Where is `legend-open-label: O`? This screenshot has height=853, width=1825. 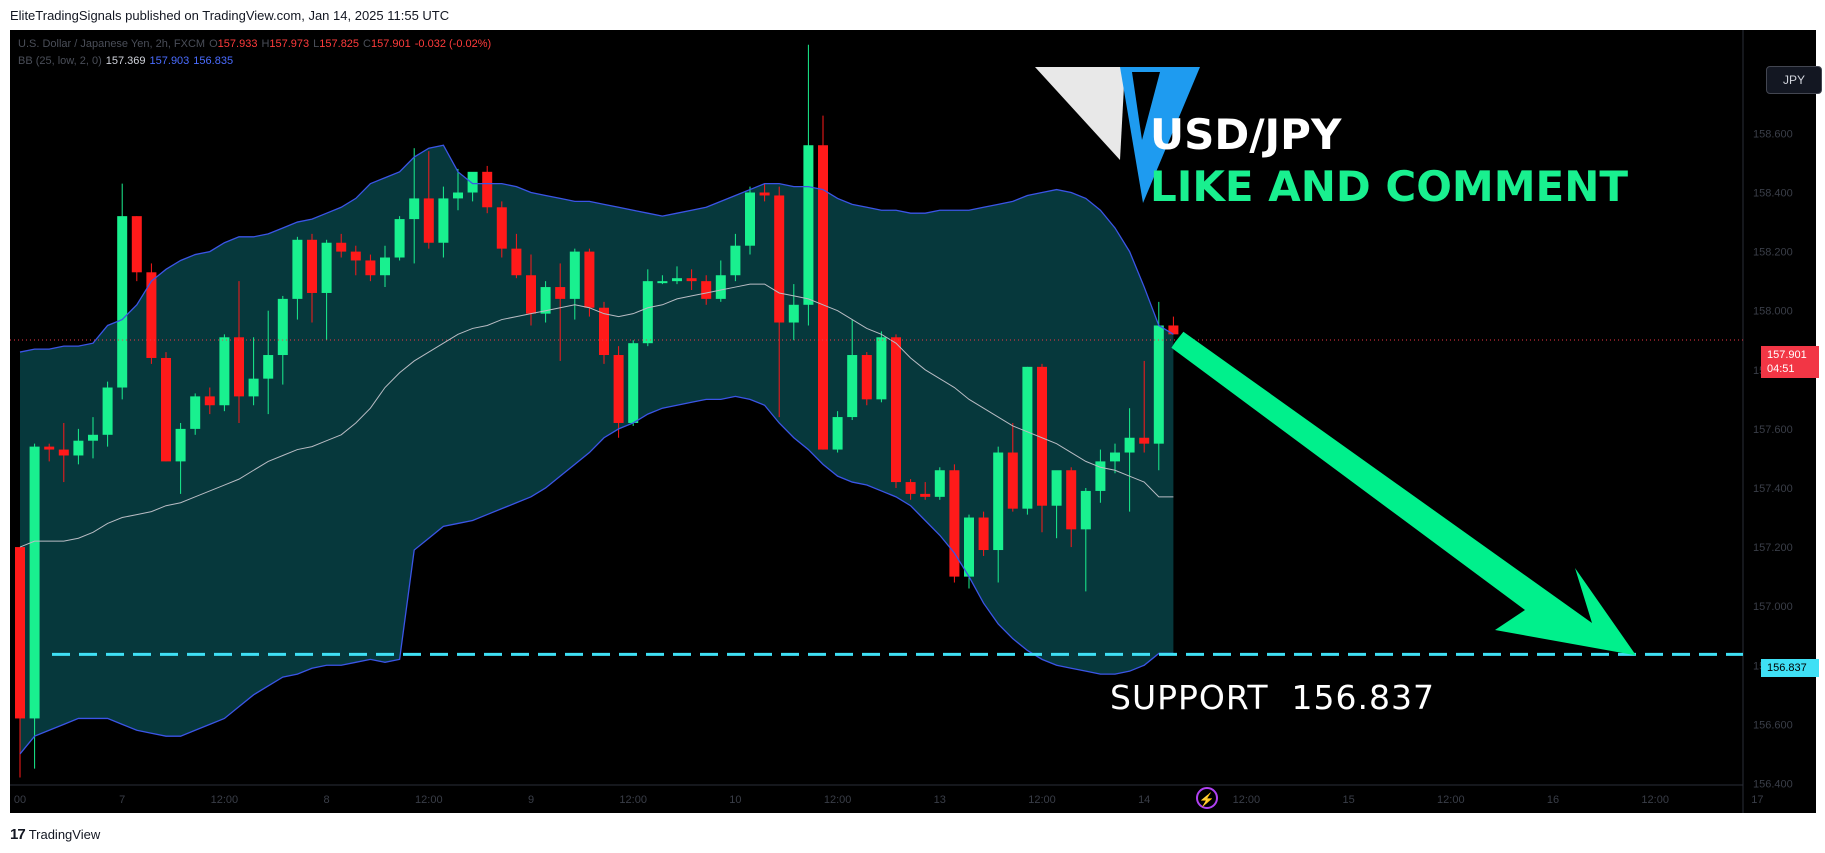
legend-open-label: O is located at coordinates (213, 44).